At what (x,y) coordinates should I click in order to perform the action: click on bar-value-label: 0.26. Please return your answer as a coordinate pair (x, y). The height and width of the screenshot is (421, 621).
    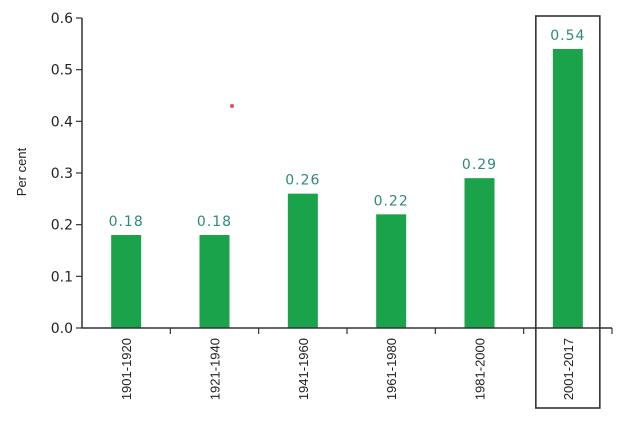
    Looking at the image, I should click on (302, 181).